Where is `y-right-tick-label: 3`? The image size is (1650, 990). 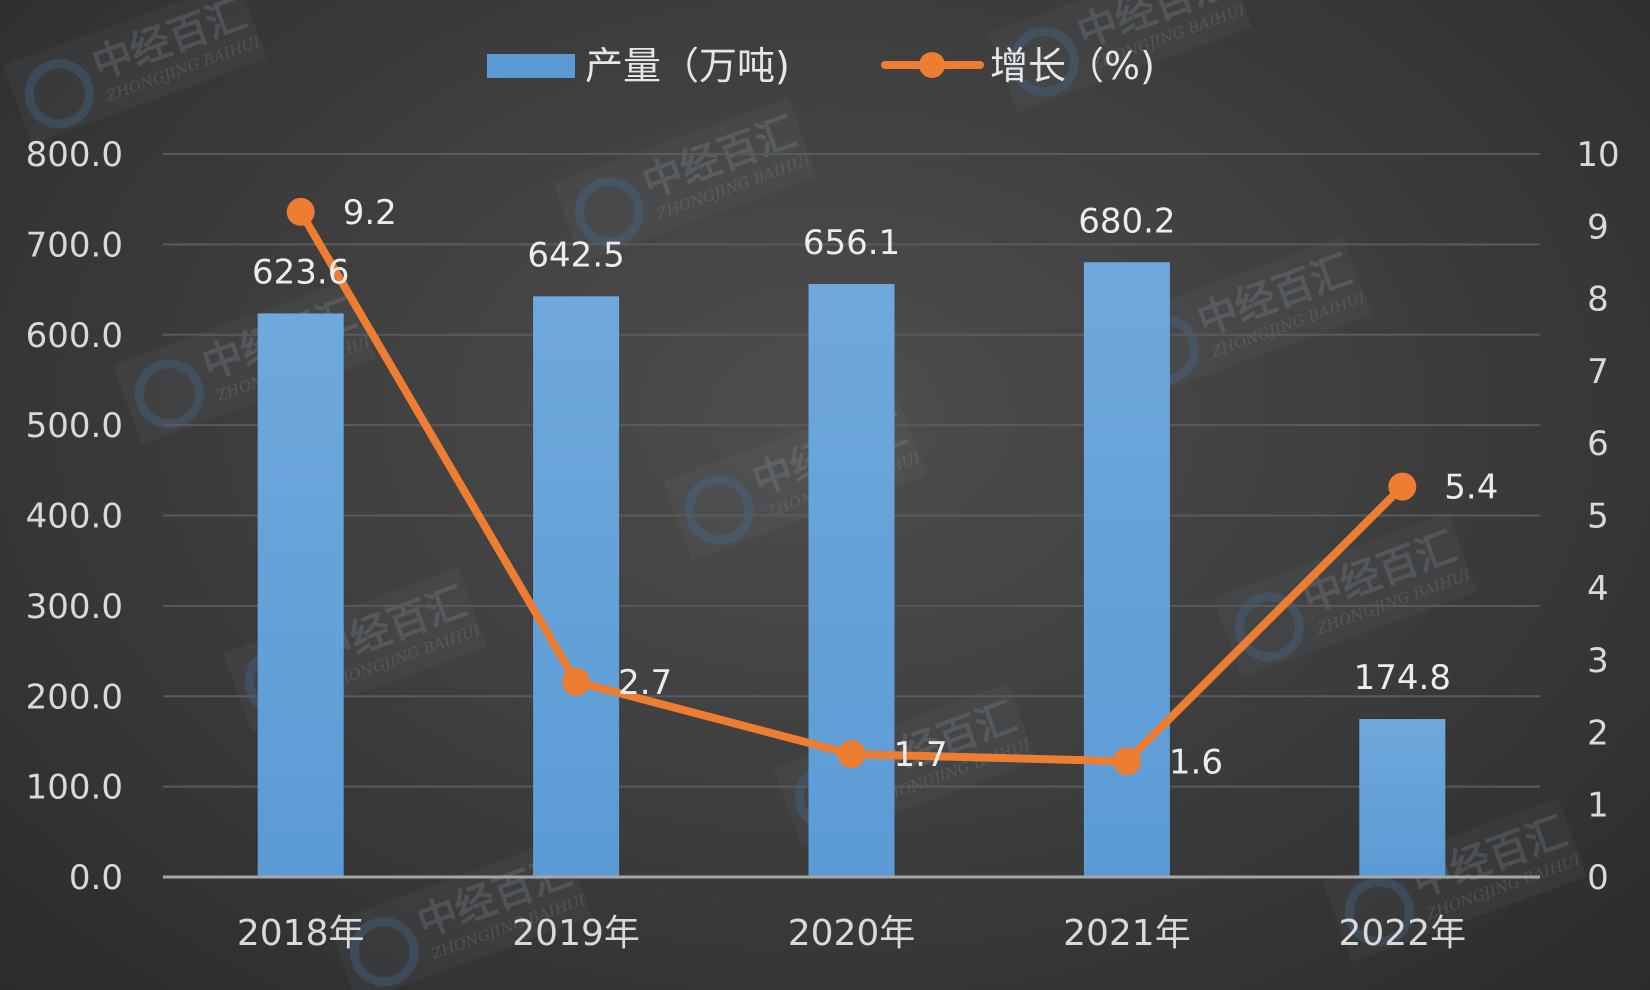 y-right-tick-label: 3 is located at coordinates (1598, 661).